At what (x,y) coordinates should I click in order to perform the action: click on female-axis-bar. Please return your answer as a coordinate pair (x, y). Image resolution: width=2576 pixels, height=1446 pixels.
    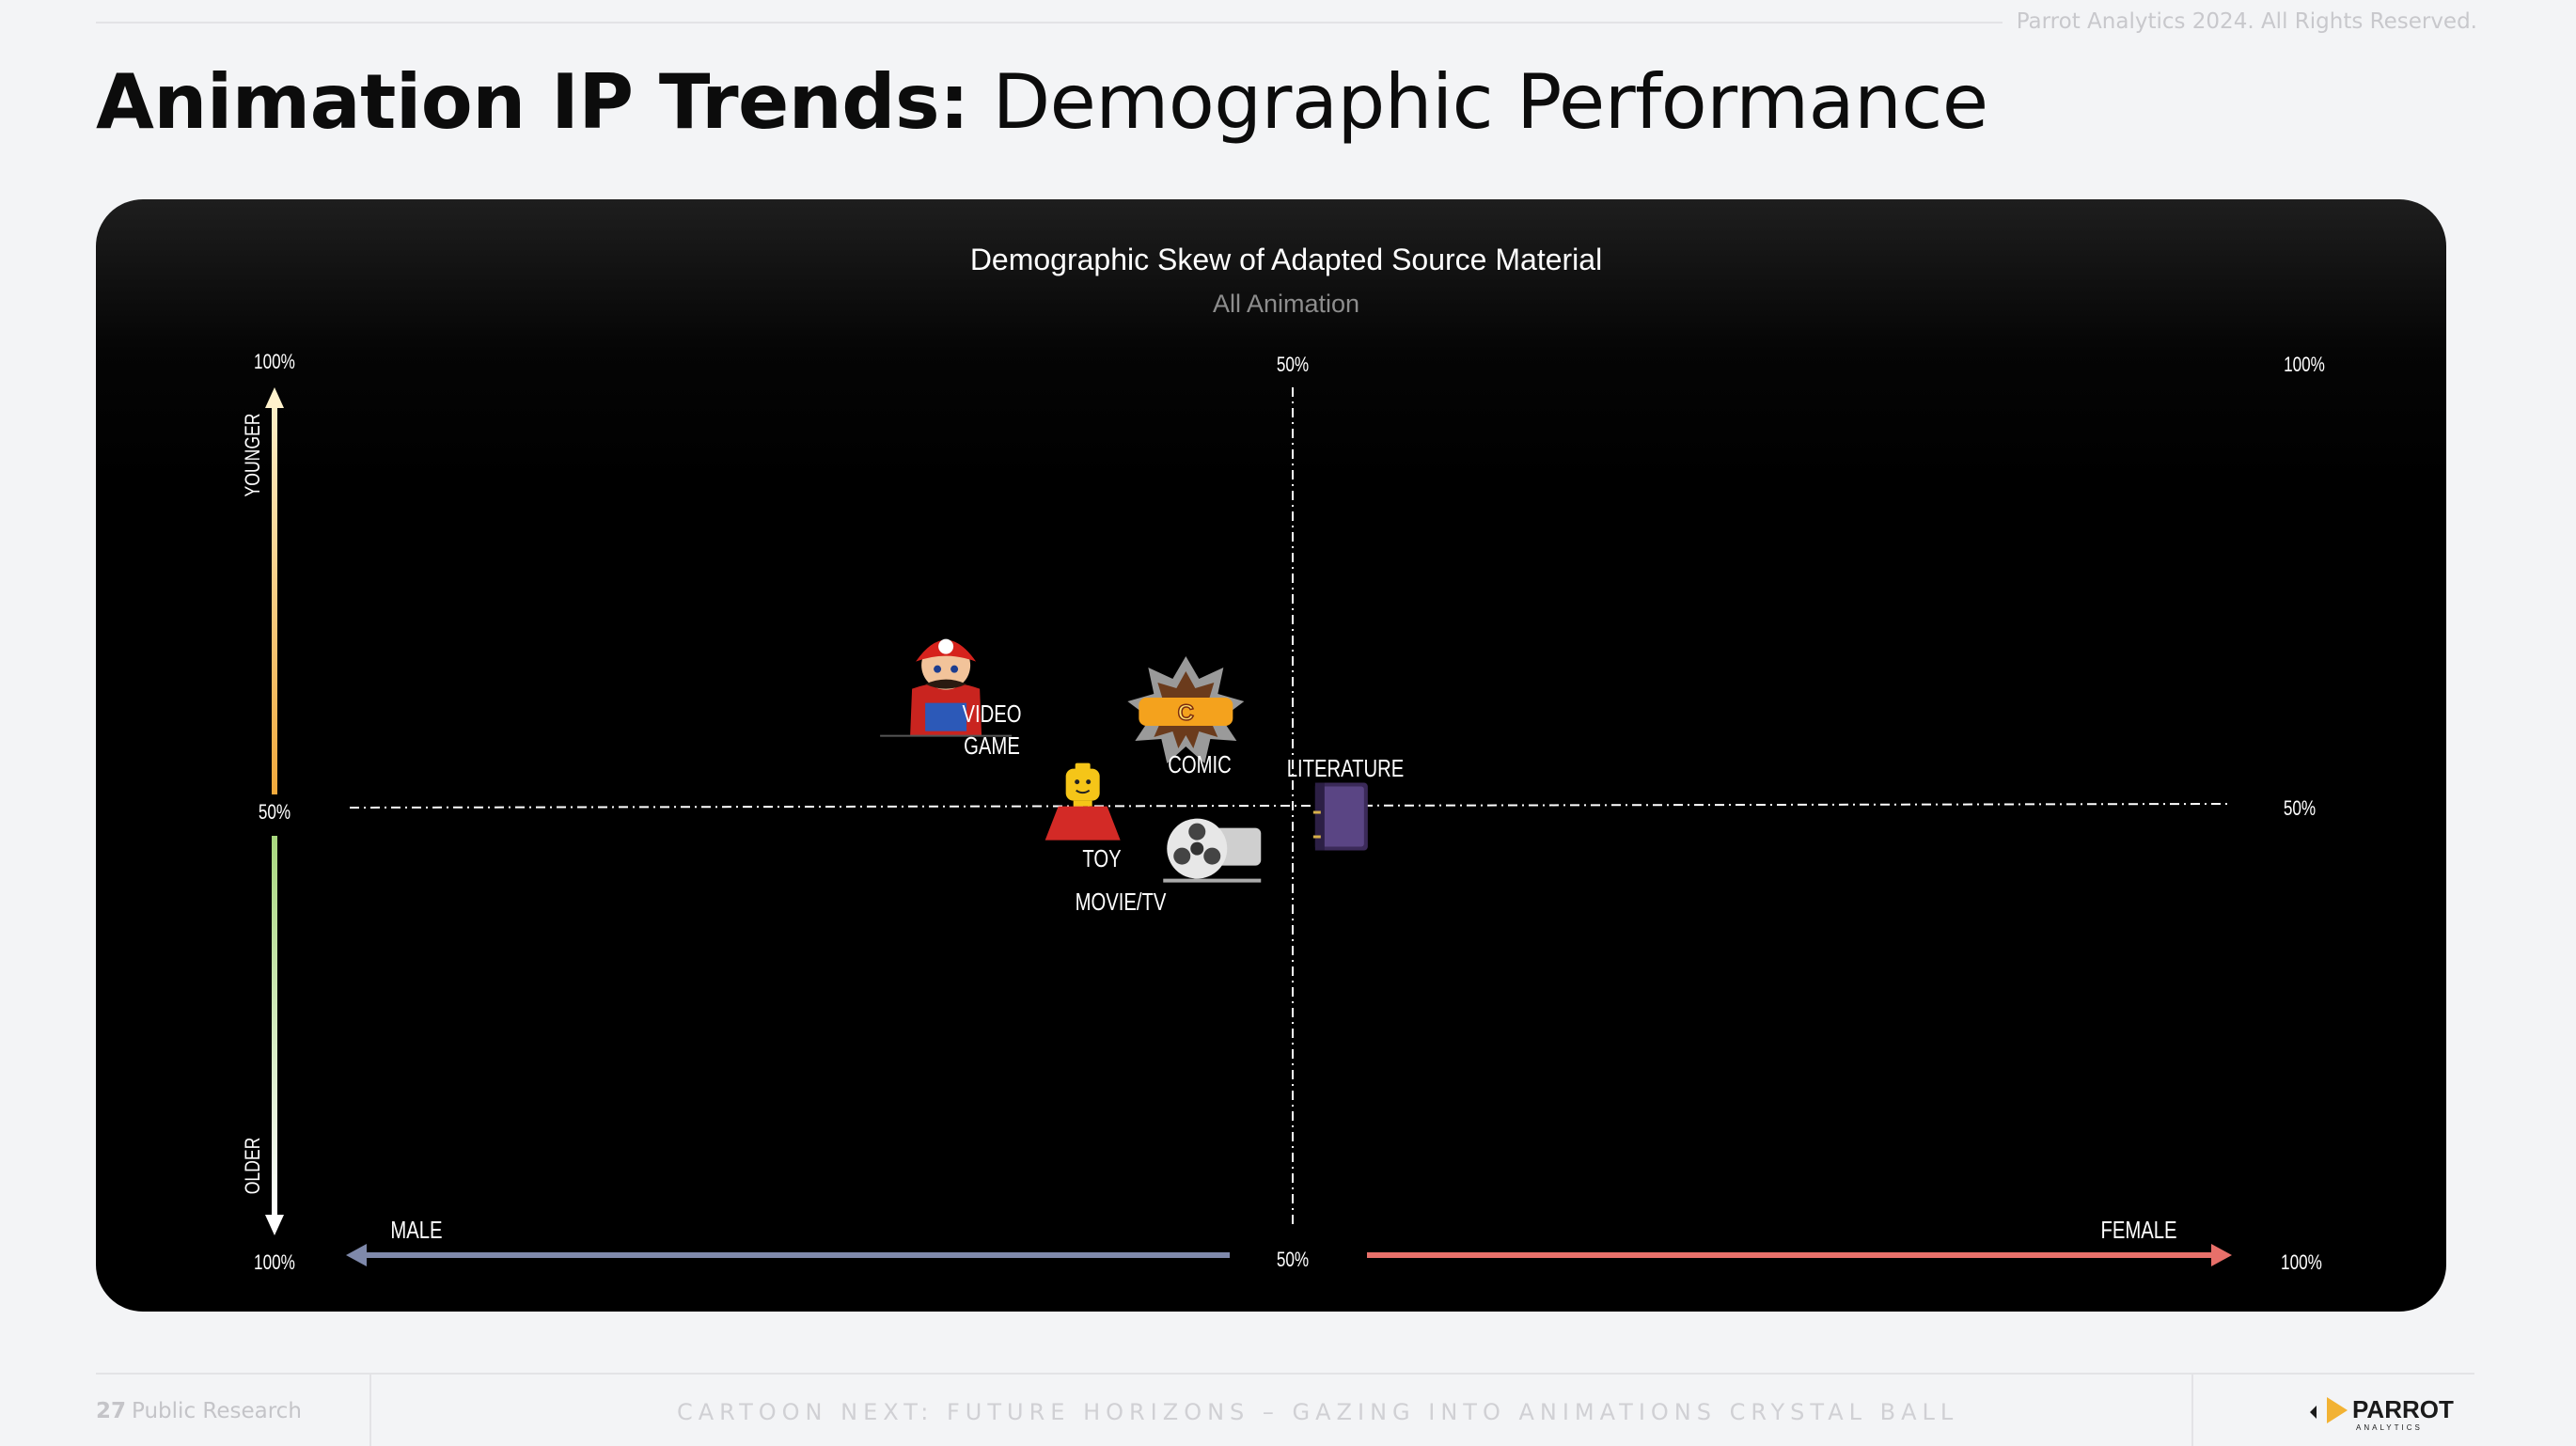
    Looking at the image, I should click on (1790, 1255).